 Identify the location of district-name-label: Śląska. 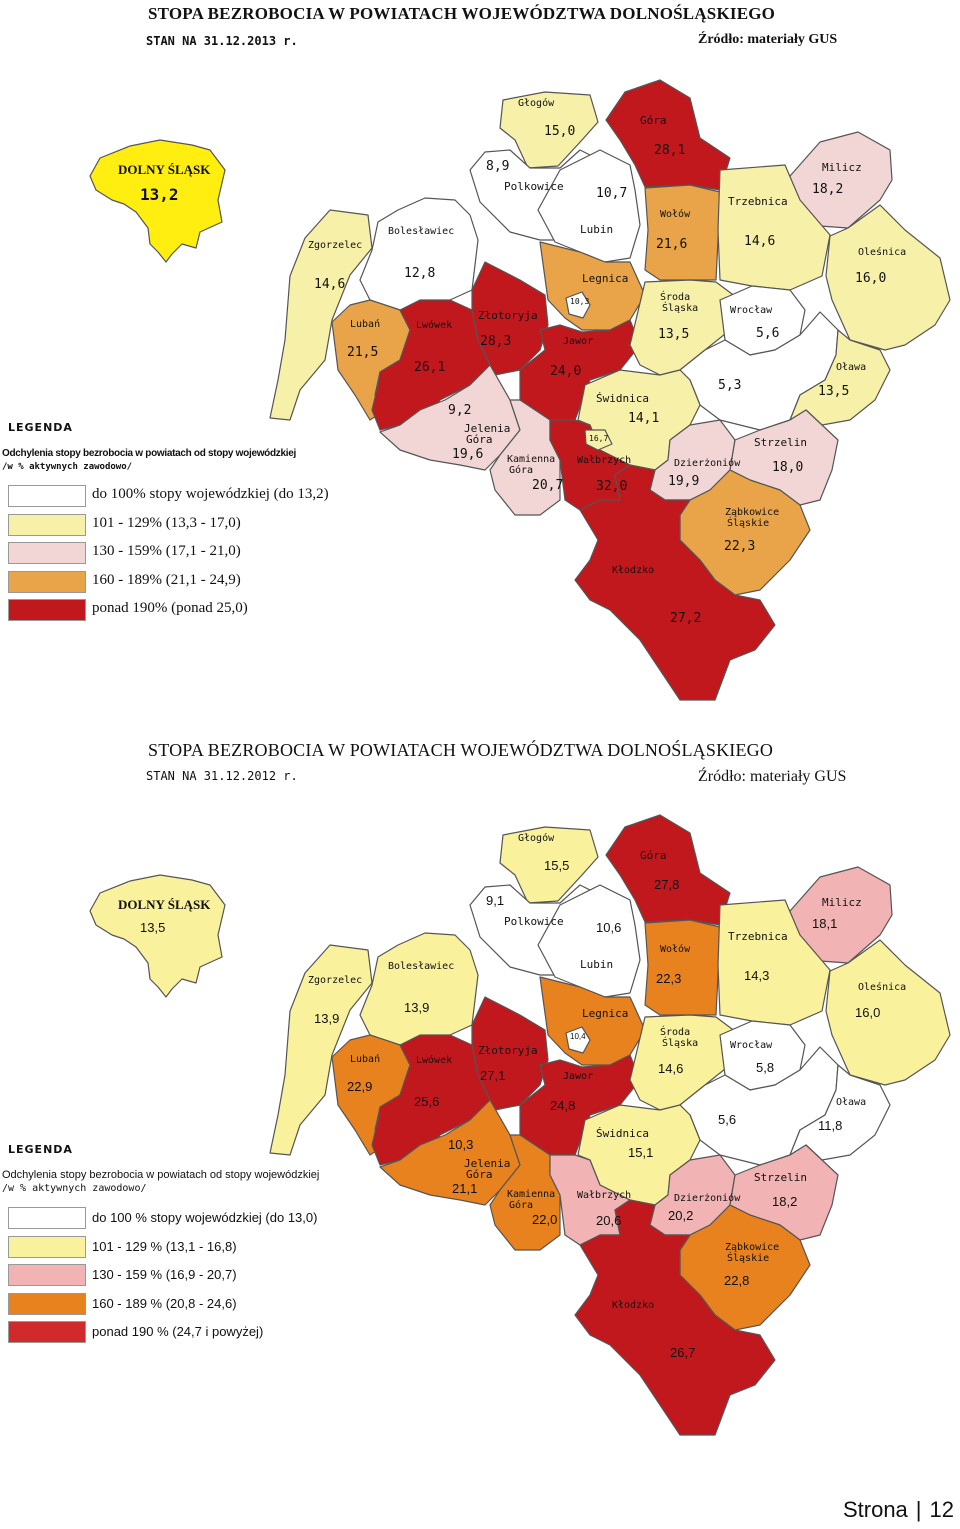
(680, 1042).